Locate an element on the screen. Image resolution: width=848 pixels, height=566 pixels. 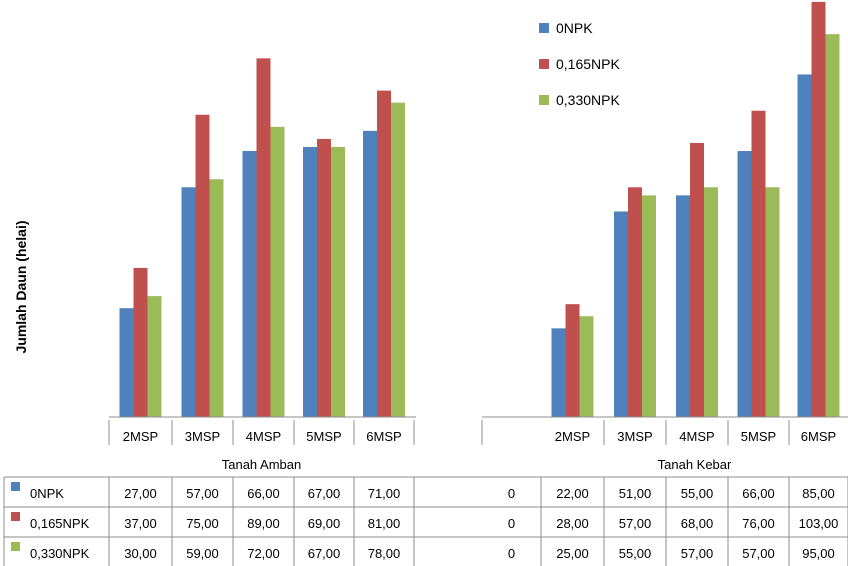
table-cell: 69,00 is located at coordinates (324, 523).